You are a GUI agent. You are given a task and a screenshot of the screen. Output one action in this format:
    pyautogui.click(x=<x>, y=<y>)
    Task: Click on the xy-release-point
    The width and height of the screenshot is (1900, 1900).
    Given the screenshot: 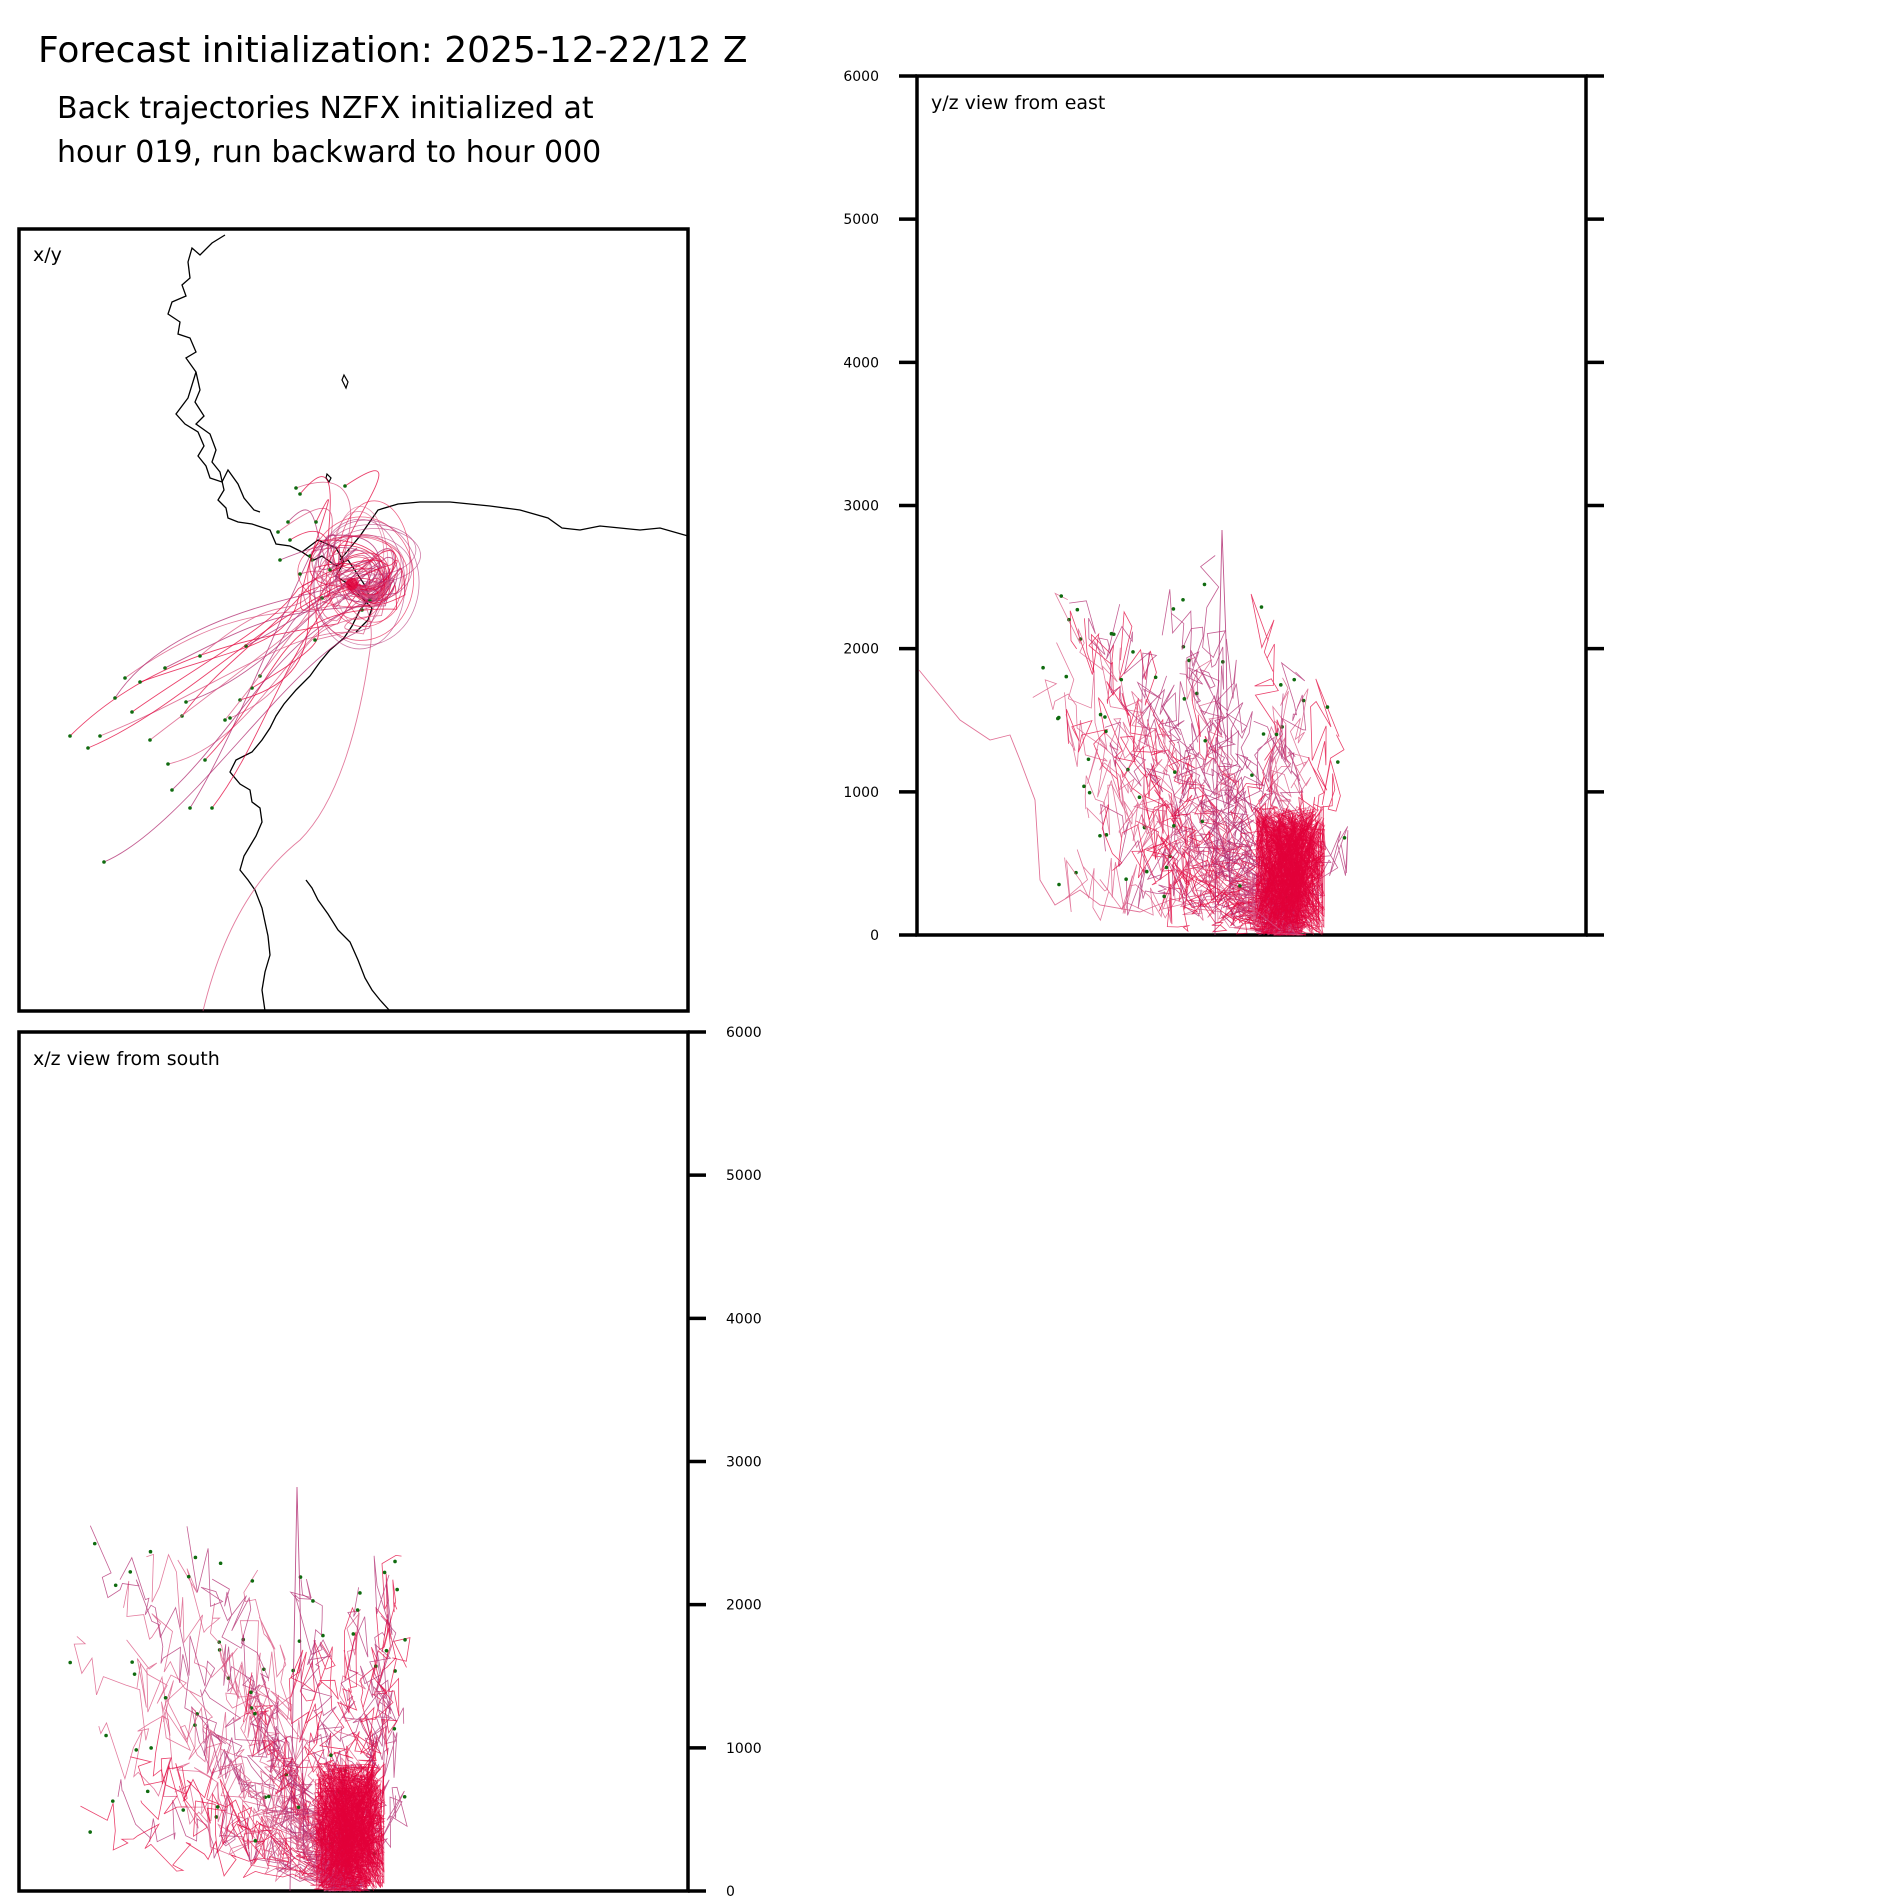 What is the action you would take?
    pyautogui.click(x=352, y=584)
    